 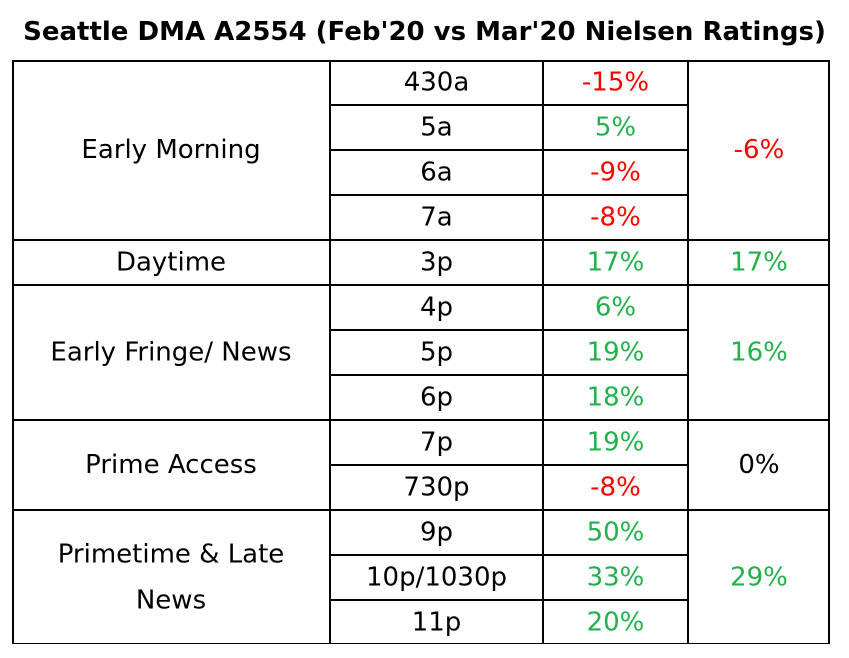 What do you see at coordinates (171, 263) in the screenshot?
I see `daypart-label: Daytime` at bounding box center [171, 263].